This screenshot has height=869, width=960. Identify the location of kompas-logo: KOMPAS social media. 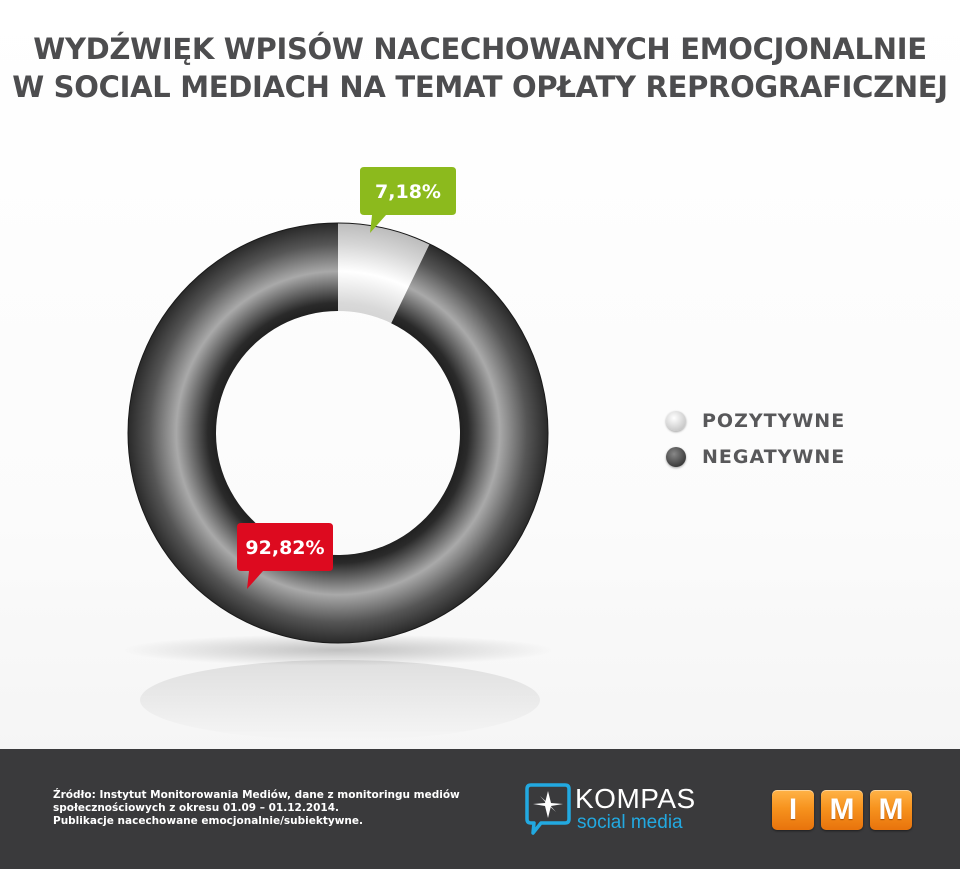
(620, 809).